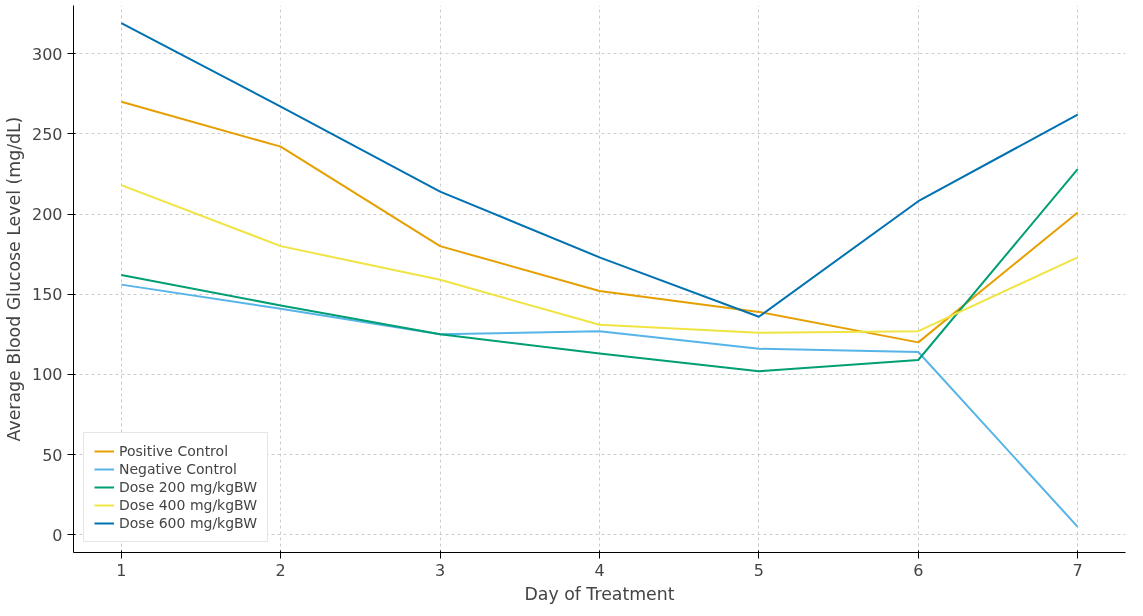 The width and height of the screenshot is (1143, 616). I want to click on y-tick-label: 100, so click(47, 375).